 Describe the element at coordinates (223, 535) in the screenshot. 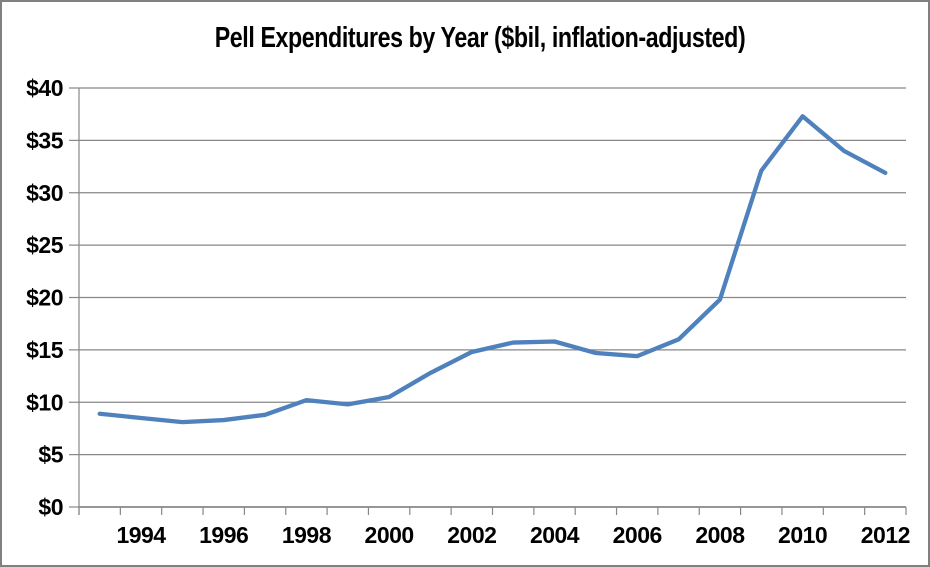

I see `x-axis-label: 1996` at that location.